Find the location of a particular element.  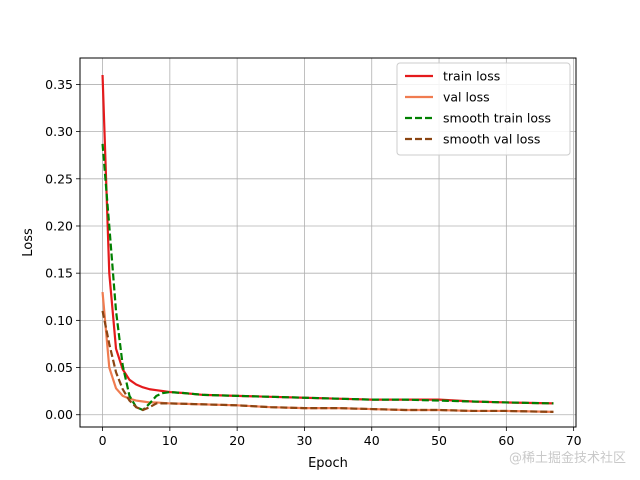

y-tick-label: 0.05 is located at coordinates (59, 367).